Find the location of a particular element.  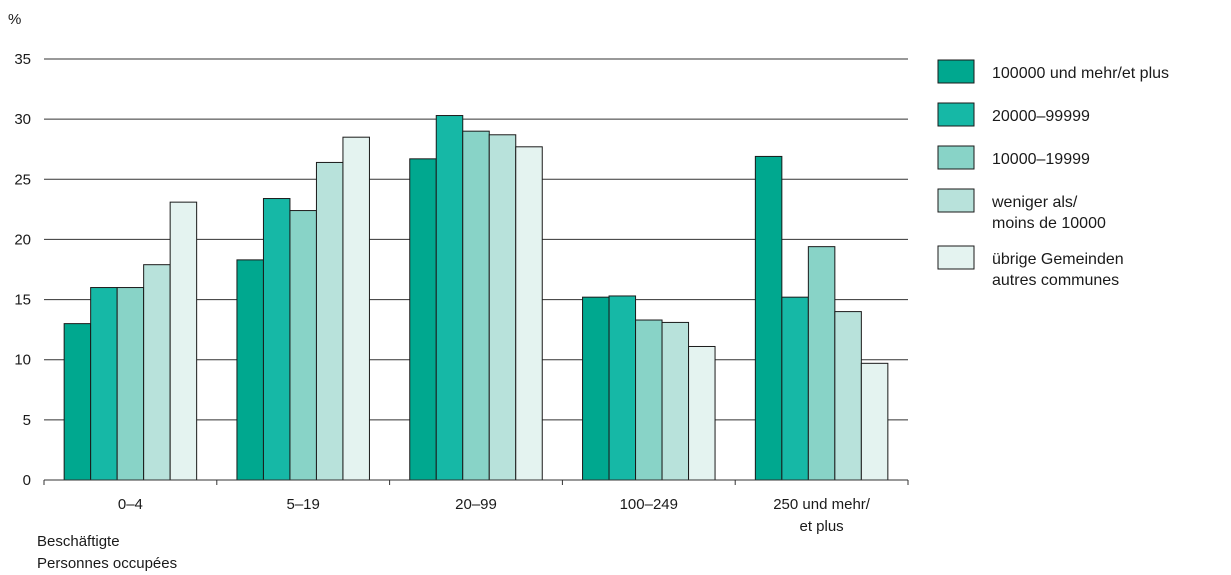

legend-label: moins de 10000 is located at coordinates (1049, 223).